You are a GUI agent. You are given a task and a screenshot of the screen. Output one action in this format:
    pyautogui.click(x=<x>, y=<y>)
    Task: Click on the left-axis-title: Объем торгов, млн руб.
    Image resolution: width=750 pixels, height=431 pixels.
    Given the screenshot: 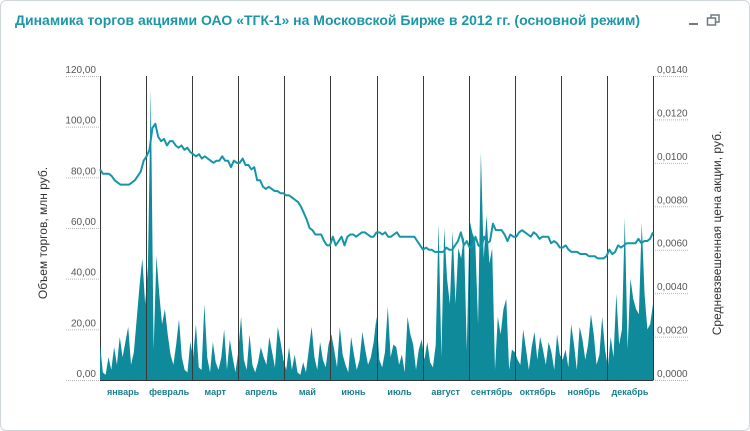 What is the action you would take?
    pyautogui.click(x=43, y=233)
    